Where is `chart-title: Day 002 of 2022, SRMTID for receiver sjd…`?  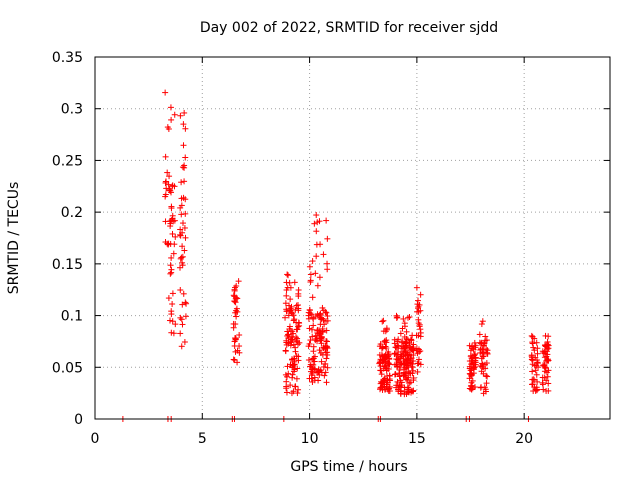 chart-title: Day 002 of 2022, SRMTID for receiver sjd… is located at coordinates (349, 28).